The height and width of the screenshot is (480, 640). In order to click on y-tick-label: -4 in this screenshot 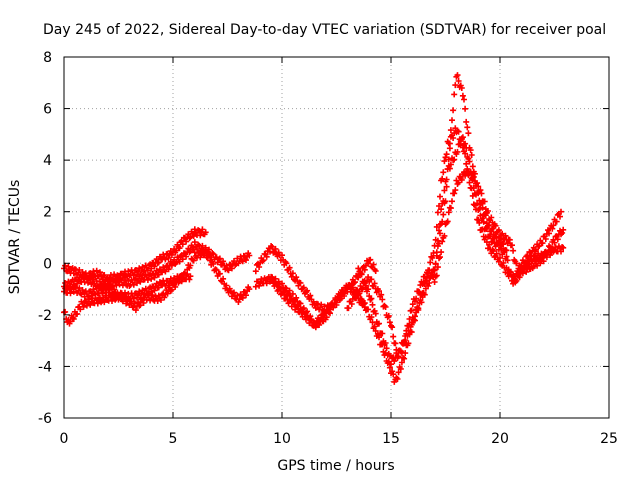, I will do `click(45, 367)`.